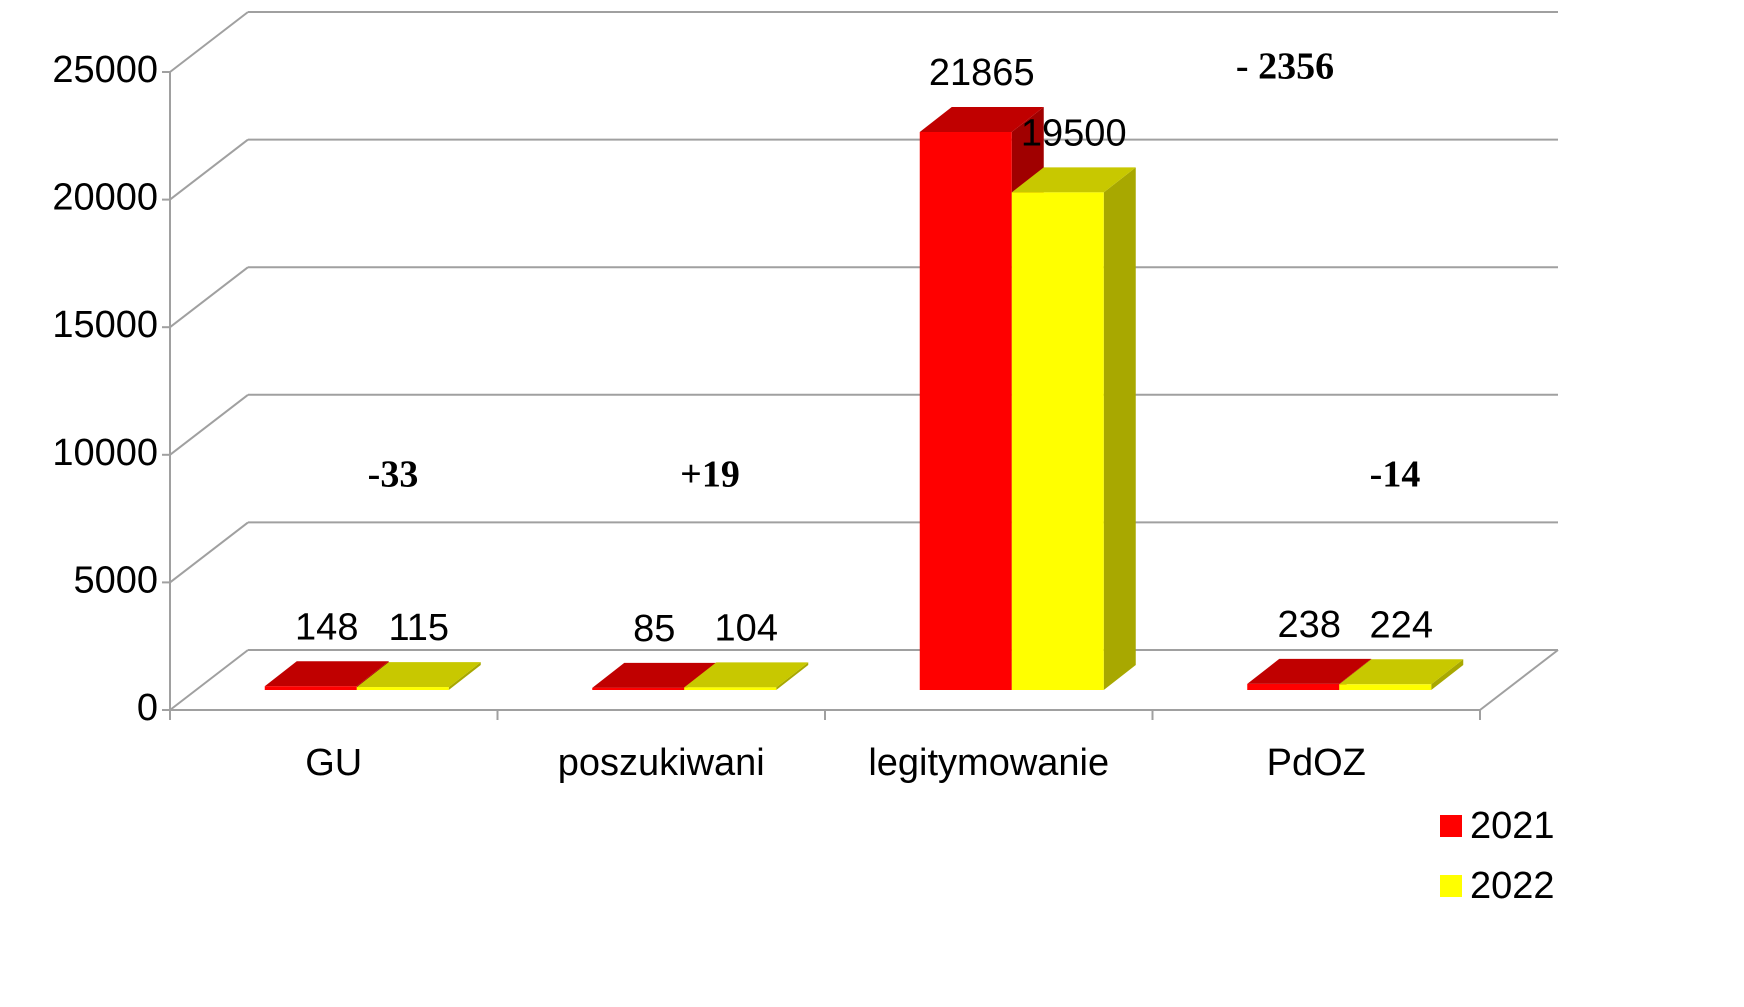 The width and height of the screenshot is (1744, 1007). What do you see at coordinates (1512, 826) in the screenshot?
I see `legend-label: 2021` at bounding box center [1512, 826].